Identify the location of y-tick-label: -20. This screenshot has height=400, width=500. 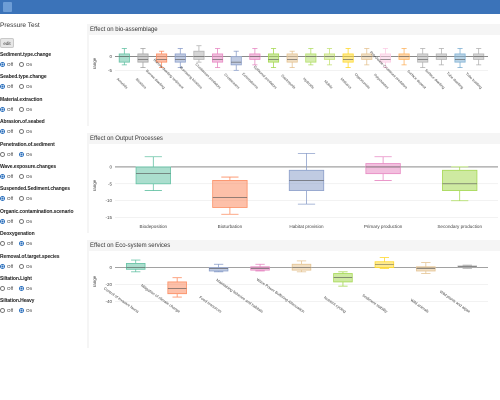
(108, 284).